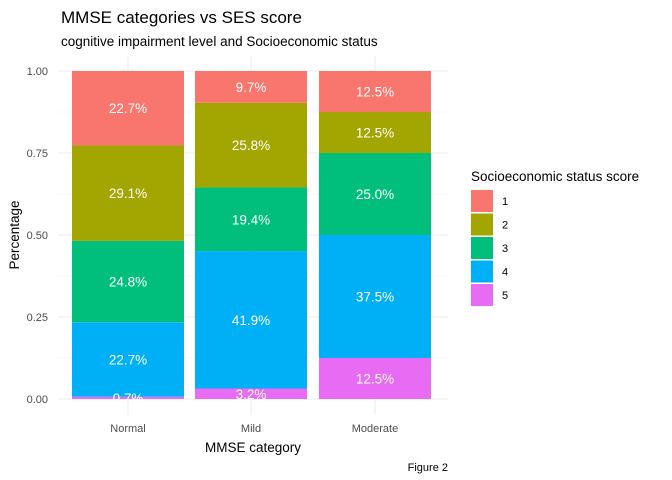 This screenshot has height=480, width=672. What do you see at coordinates (181, 17) in the screenshot?
I see `chart-title: MMSE categories vs SES score` at bounding box center [181, 17].